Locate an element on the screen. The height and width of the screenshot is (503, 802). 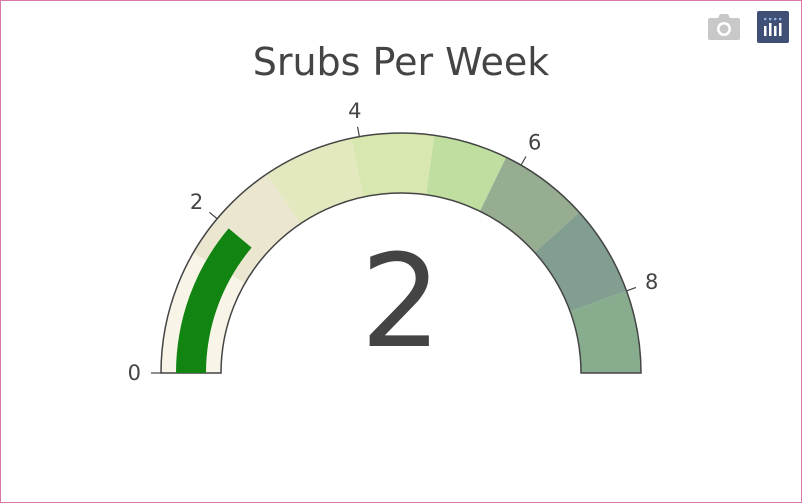
gauge-bar-layer is located at coordinates (214, 300).